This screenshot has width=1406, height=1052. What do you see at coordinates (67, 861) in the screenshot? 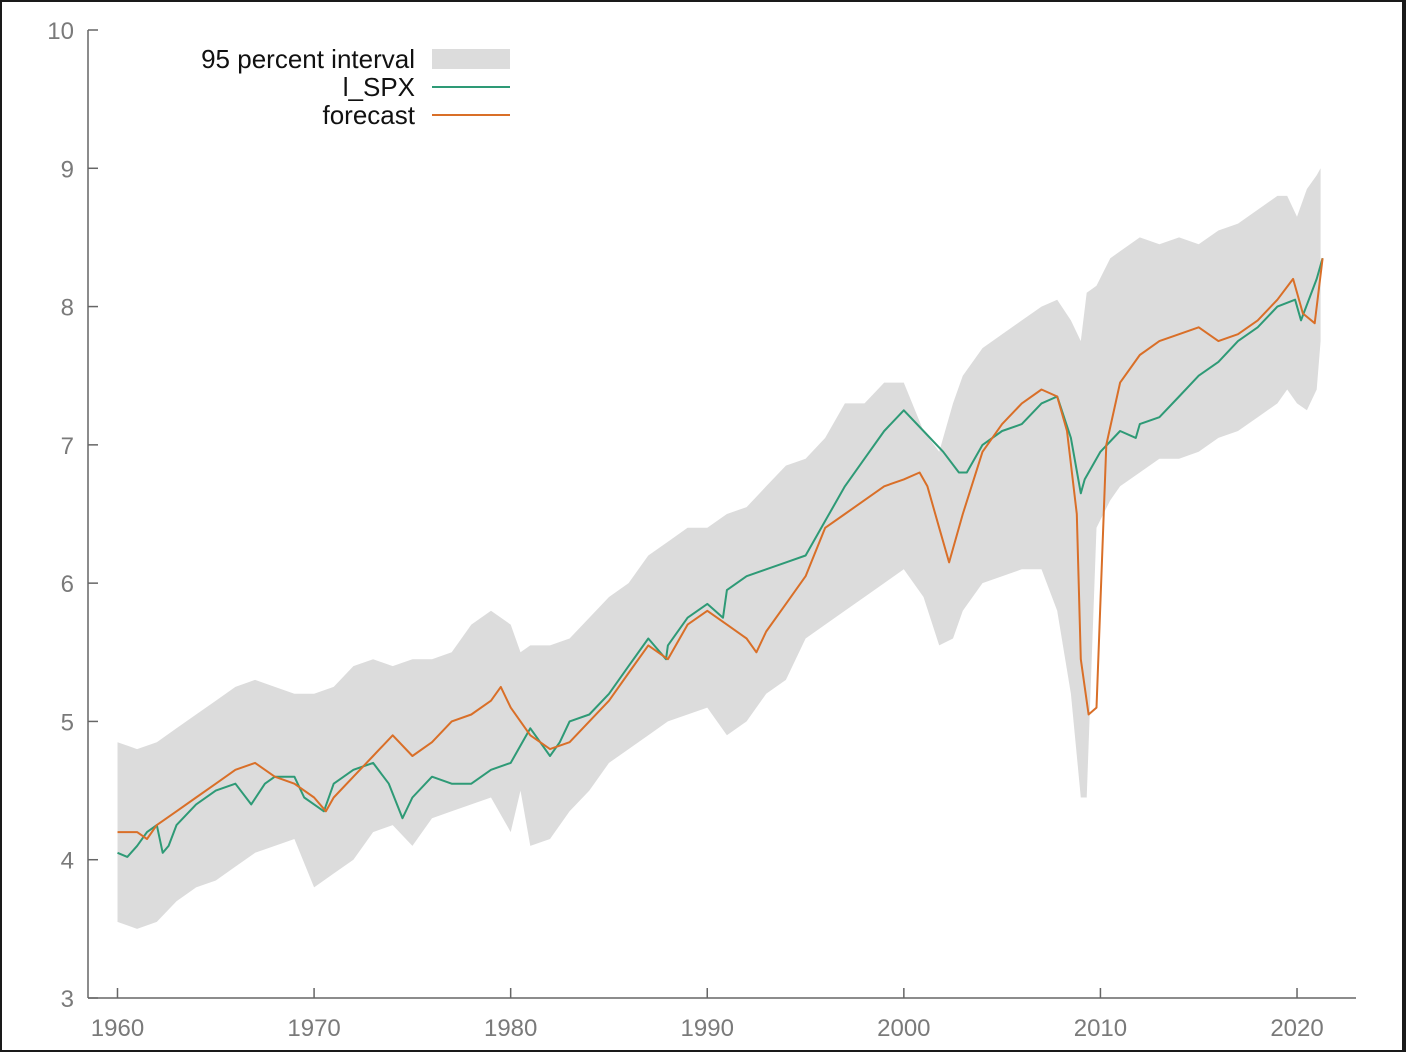
I see `y-tick-label-4: 4` at bounding box center [67, 861].